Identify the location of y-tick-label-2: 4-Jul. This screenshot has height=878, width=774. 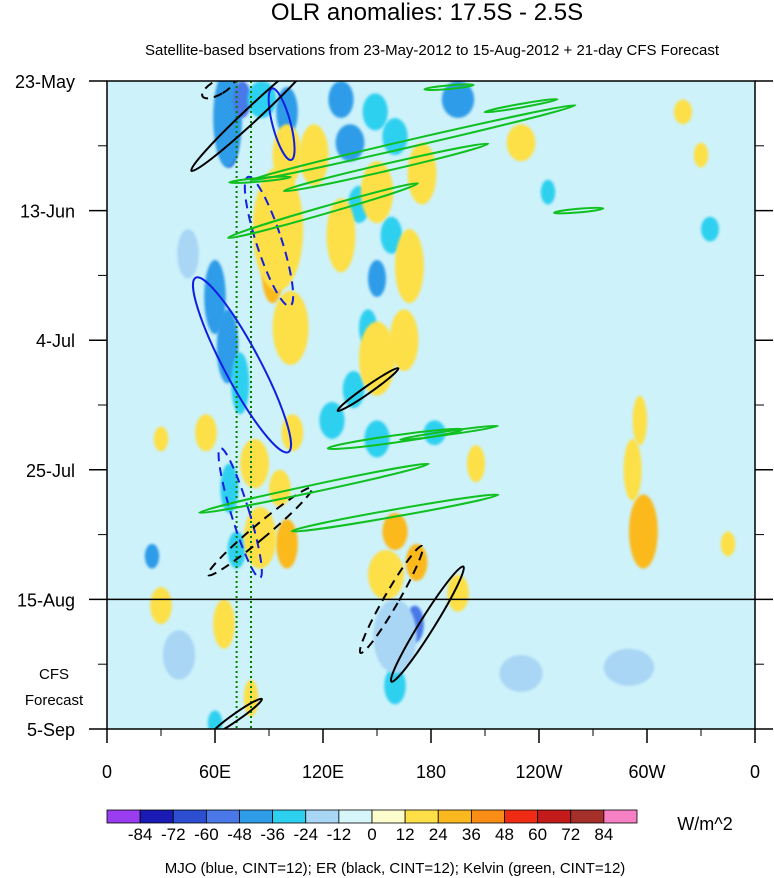
(55, 341).